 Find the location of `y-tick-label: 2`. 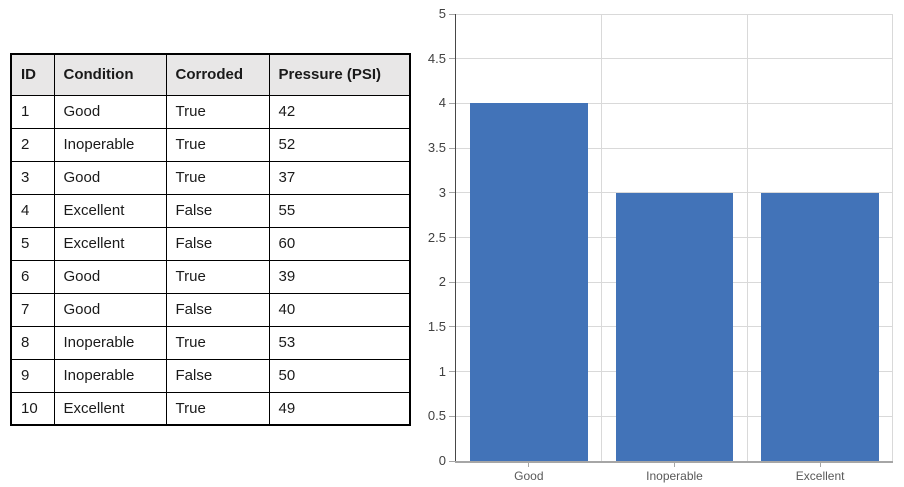

y-tick-label: 2 is located at coordinates (442, 282).